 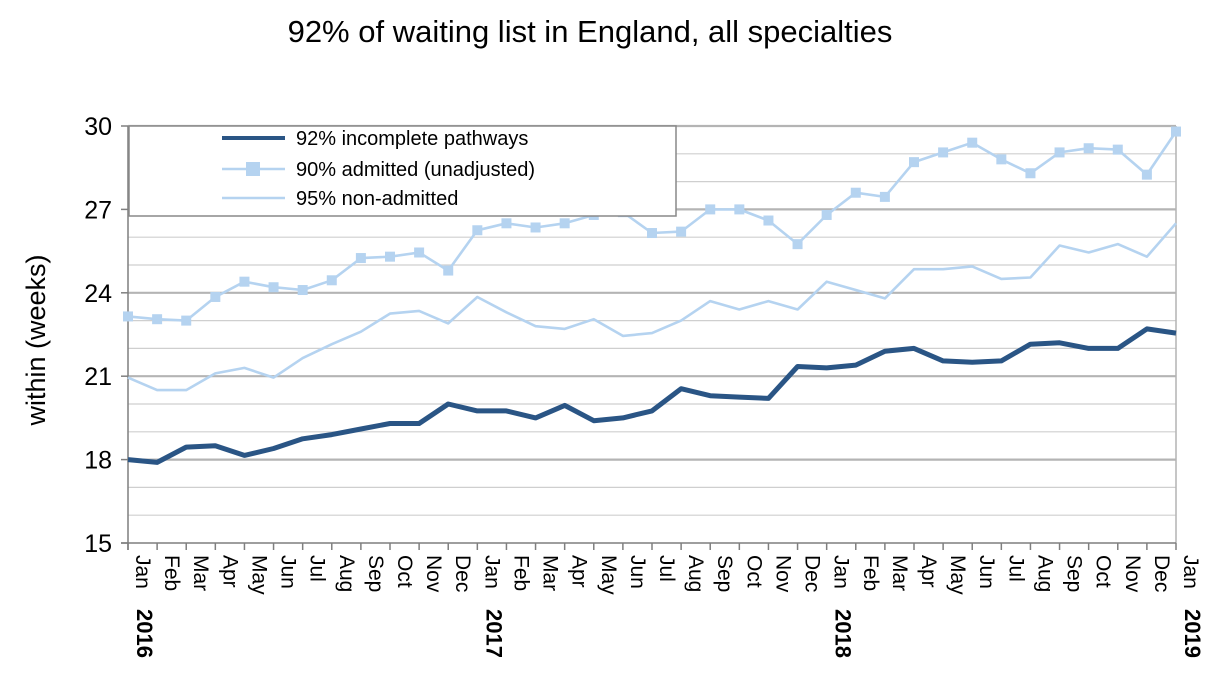 I want to click on y-tick-label: 30, so click(x=98, y=127).